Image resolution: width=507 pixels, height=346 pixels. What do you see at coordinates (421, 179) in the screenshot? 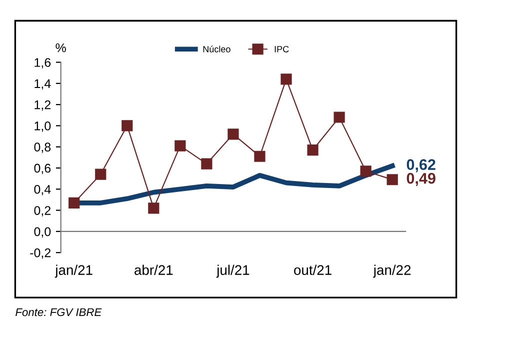
I see `data-label: 0,49` at bounding box center [421, 179].